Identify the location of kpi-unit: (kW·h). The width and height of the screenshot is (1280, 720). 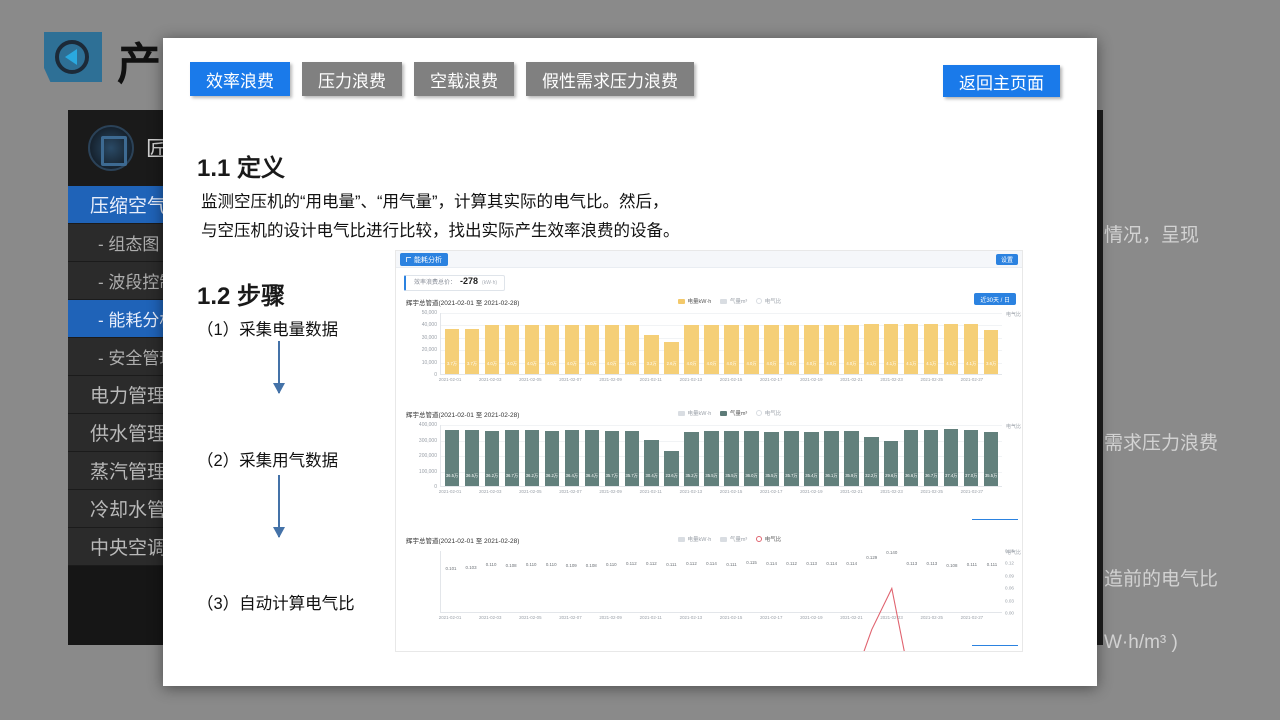
(490, 283).